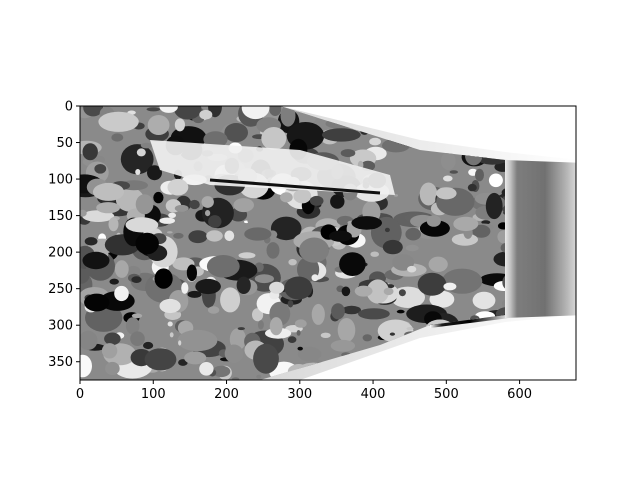 The width and height of the screenshot is (640, 480). What do you see at coordinates (69, 107) in the screenshot?
I see `y-tick-label: 0` at bounding box center [69, 107].